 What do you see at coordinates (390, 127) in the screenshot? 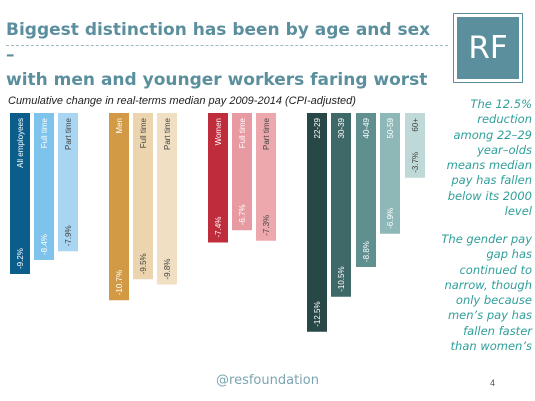
I see `category-label-13: 50-59` at bounding box center [390, 127].